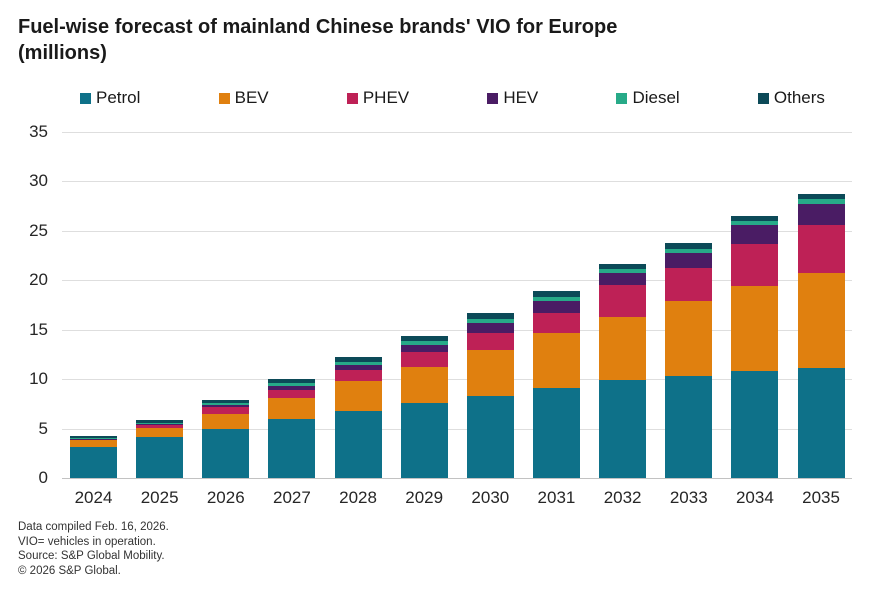 The height and width of the screenshot is (591, 871). Describe the element at coordinates (424, 338) in the screenshot. I see `bar-segment-2029-others` at that location.